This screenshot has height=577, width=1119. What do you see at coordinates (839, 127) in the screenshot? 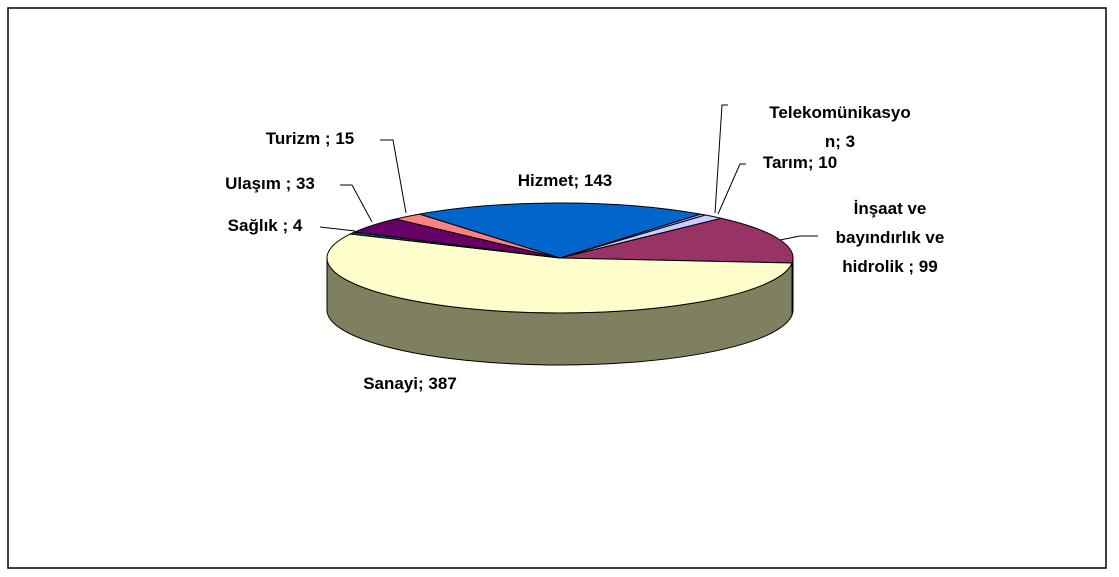
I see `data-label: Telekomünikasyo n; 3` at bounding box center [839, 127].